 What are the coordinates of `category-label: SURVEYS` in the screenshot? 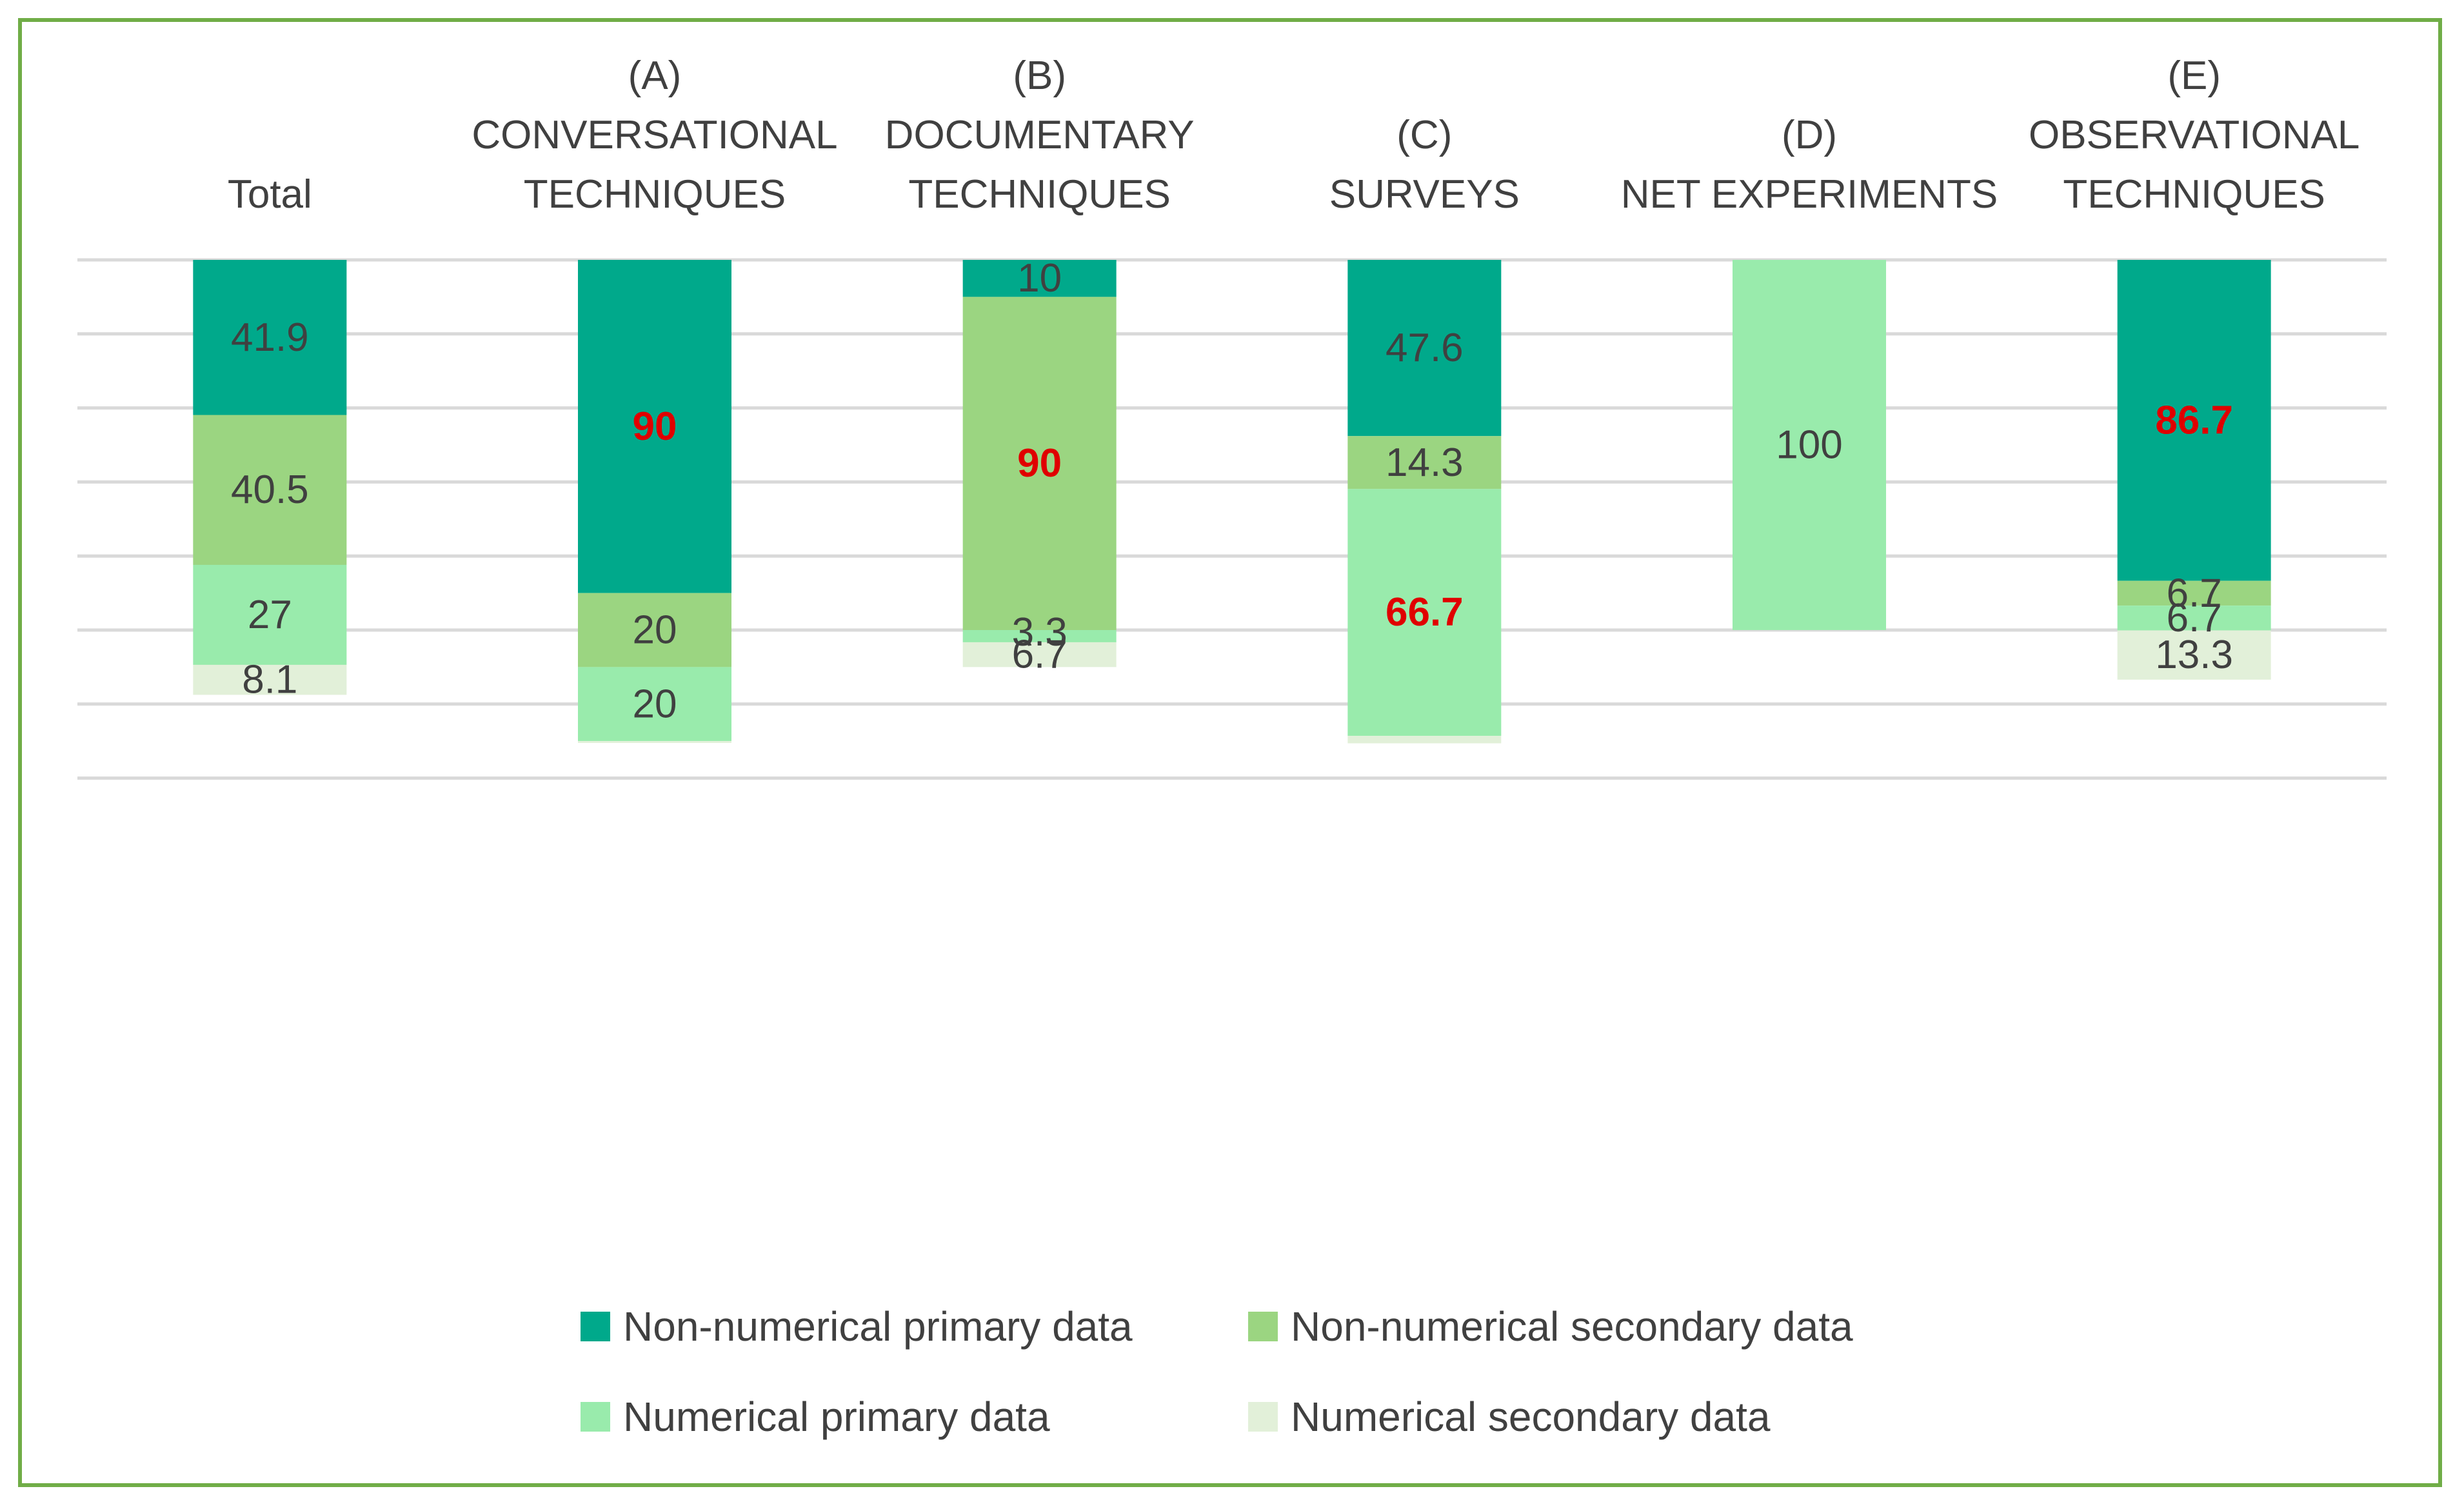 It's located at (1424, 195).